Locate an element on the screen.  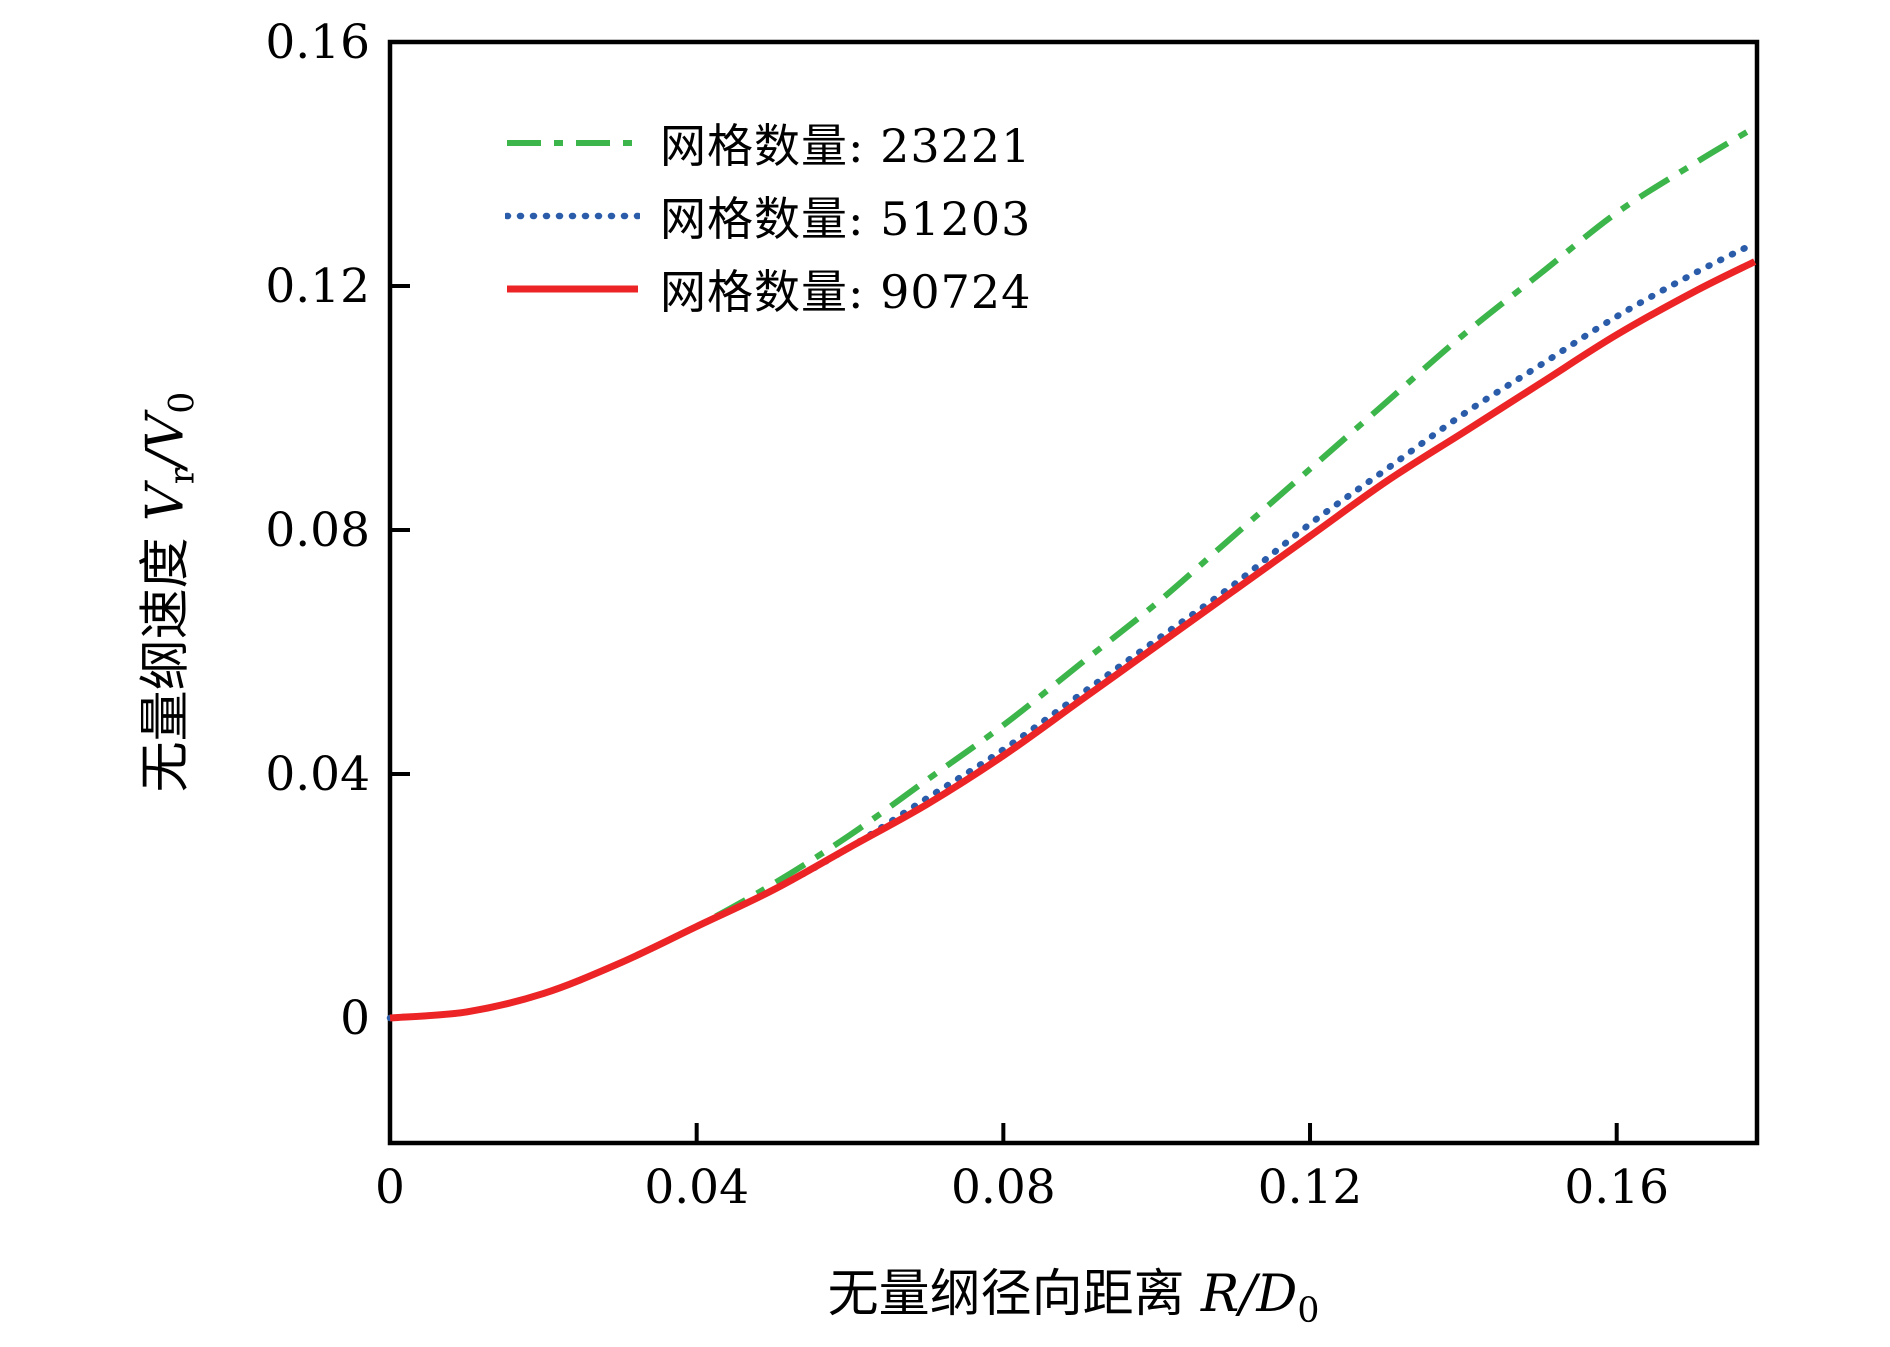
legend-label: 网格数量: 51203 is located at coordinates (846, 218).